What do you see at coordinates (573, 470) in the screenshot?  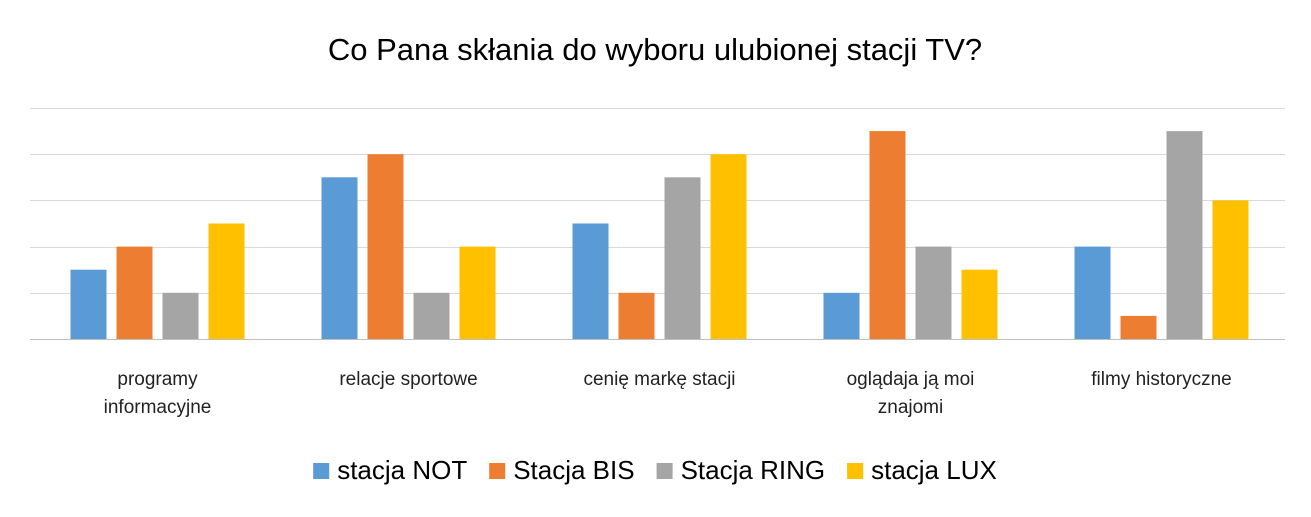 I see `legend-label-2: Stacja BIS` at bounding box center [573, 470].